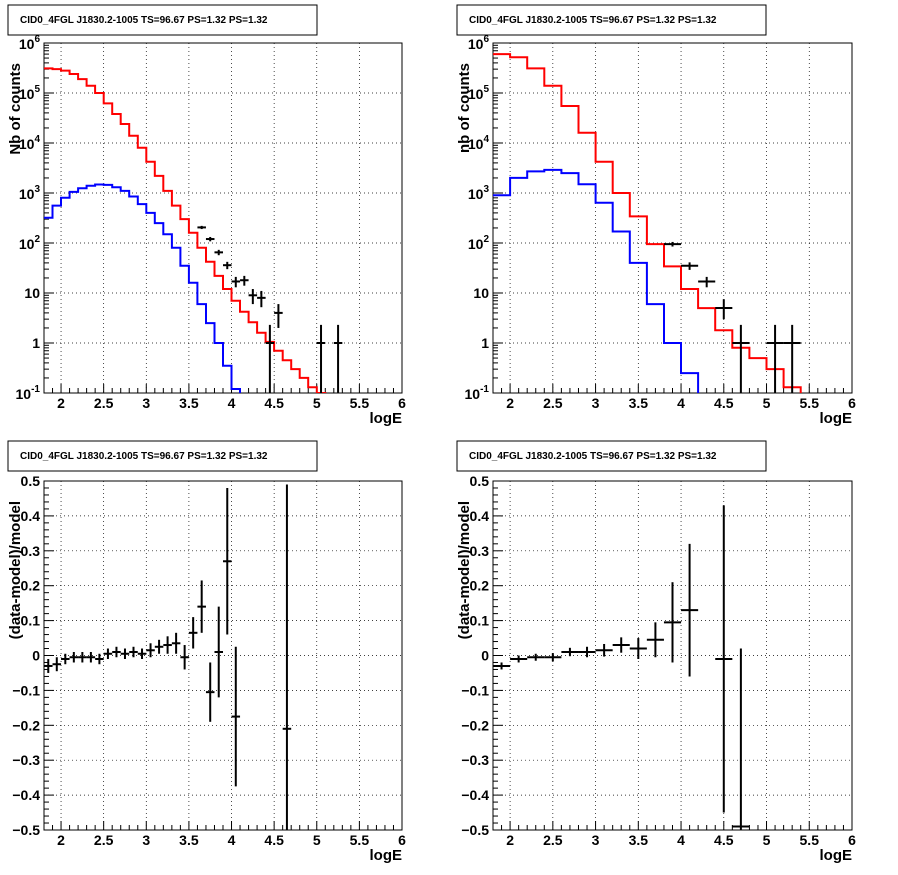 The image size is (898, 875). I want to click on y-tick-label: 10⁵, so click(30, 93).